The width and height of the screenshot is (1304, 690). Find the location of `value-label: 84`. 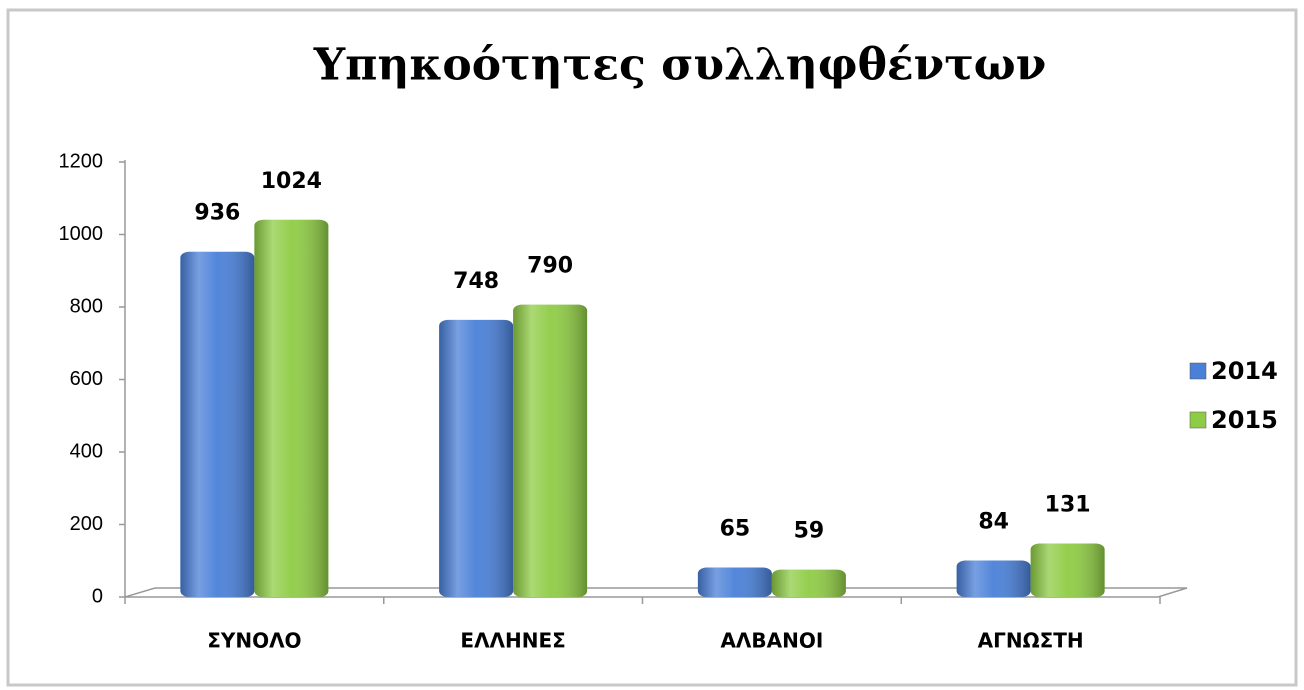

value-label: 84 is located at coordinates (993, 522).